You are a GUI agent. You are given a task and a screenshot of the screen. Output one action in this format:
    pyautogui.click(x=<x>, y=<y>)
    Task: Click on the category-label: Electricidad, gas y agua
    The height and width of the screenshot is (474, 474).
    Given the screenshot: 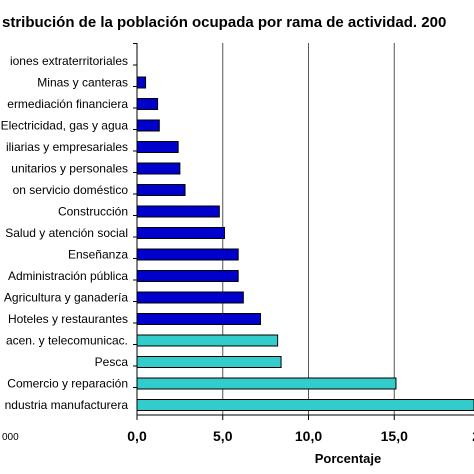 What is the action you would take?
    pyautogui.click(x=65, y=126)
    